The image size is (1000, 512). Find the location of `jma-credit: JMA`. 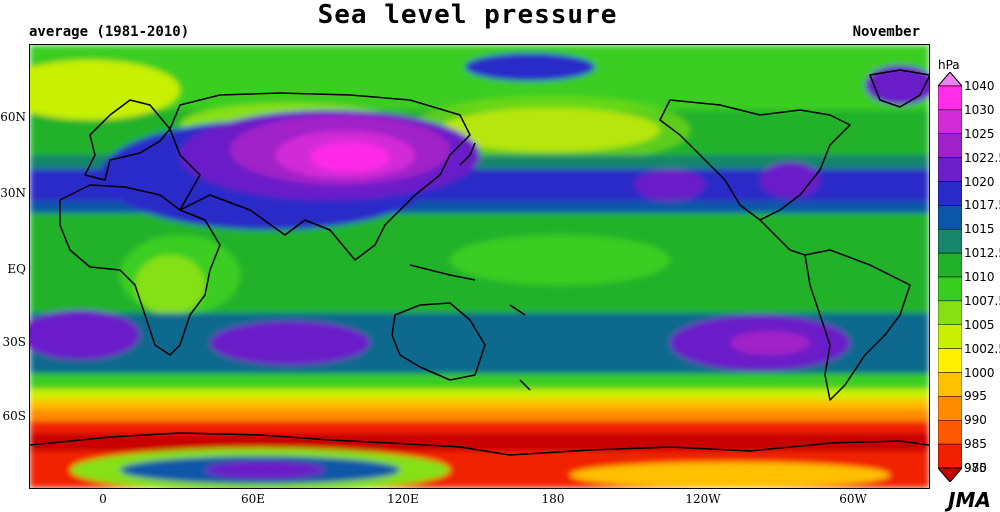

jma-credit: JMA is located at coordinates (969, 500).